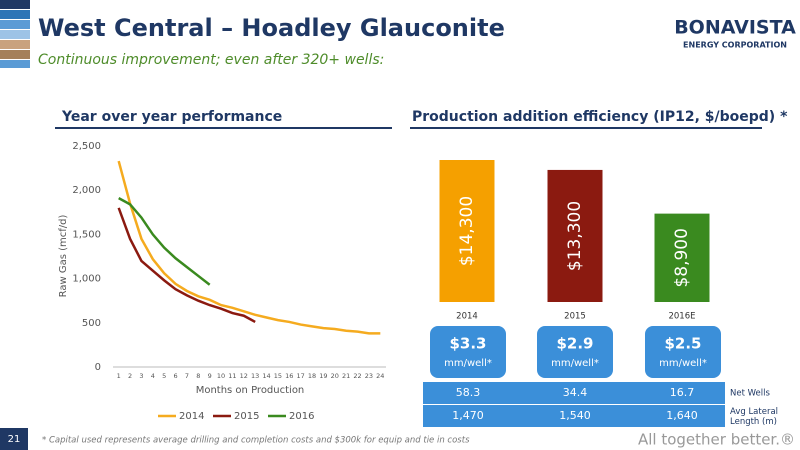 The height and width of the screenshot is (450, 800). Describe the element at coordinates (682, 344) in the screenshot. I see `metric-value: $2.5` at that location.